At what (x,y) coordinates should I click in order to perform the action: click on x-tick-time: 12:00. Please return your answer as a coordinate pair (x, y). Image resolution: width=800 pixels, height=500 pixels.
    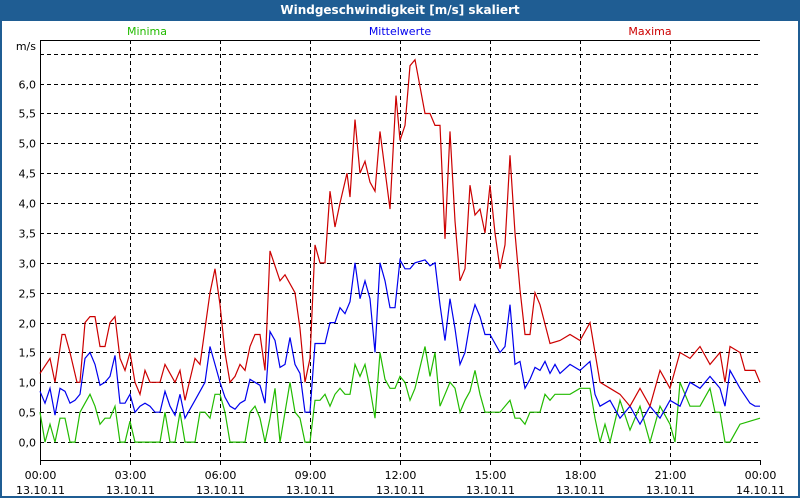
    Looking at the image, I should click on (401, 475).